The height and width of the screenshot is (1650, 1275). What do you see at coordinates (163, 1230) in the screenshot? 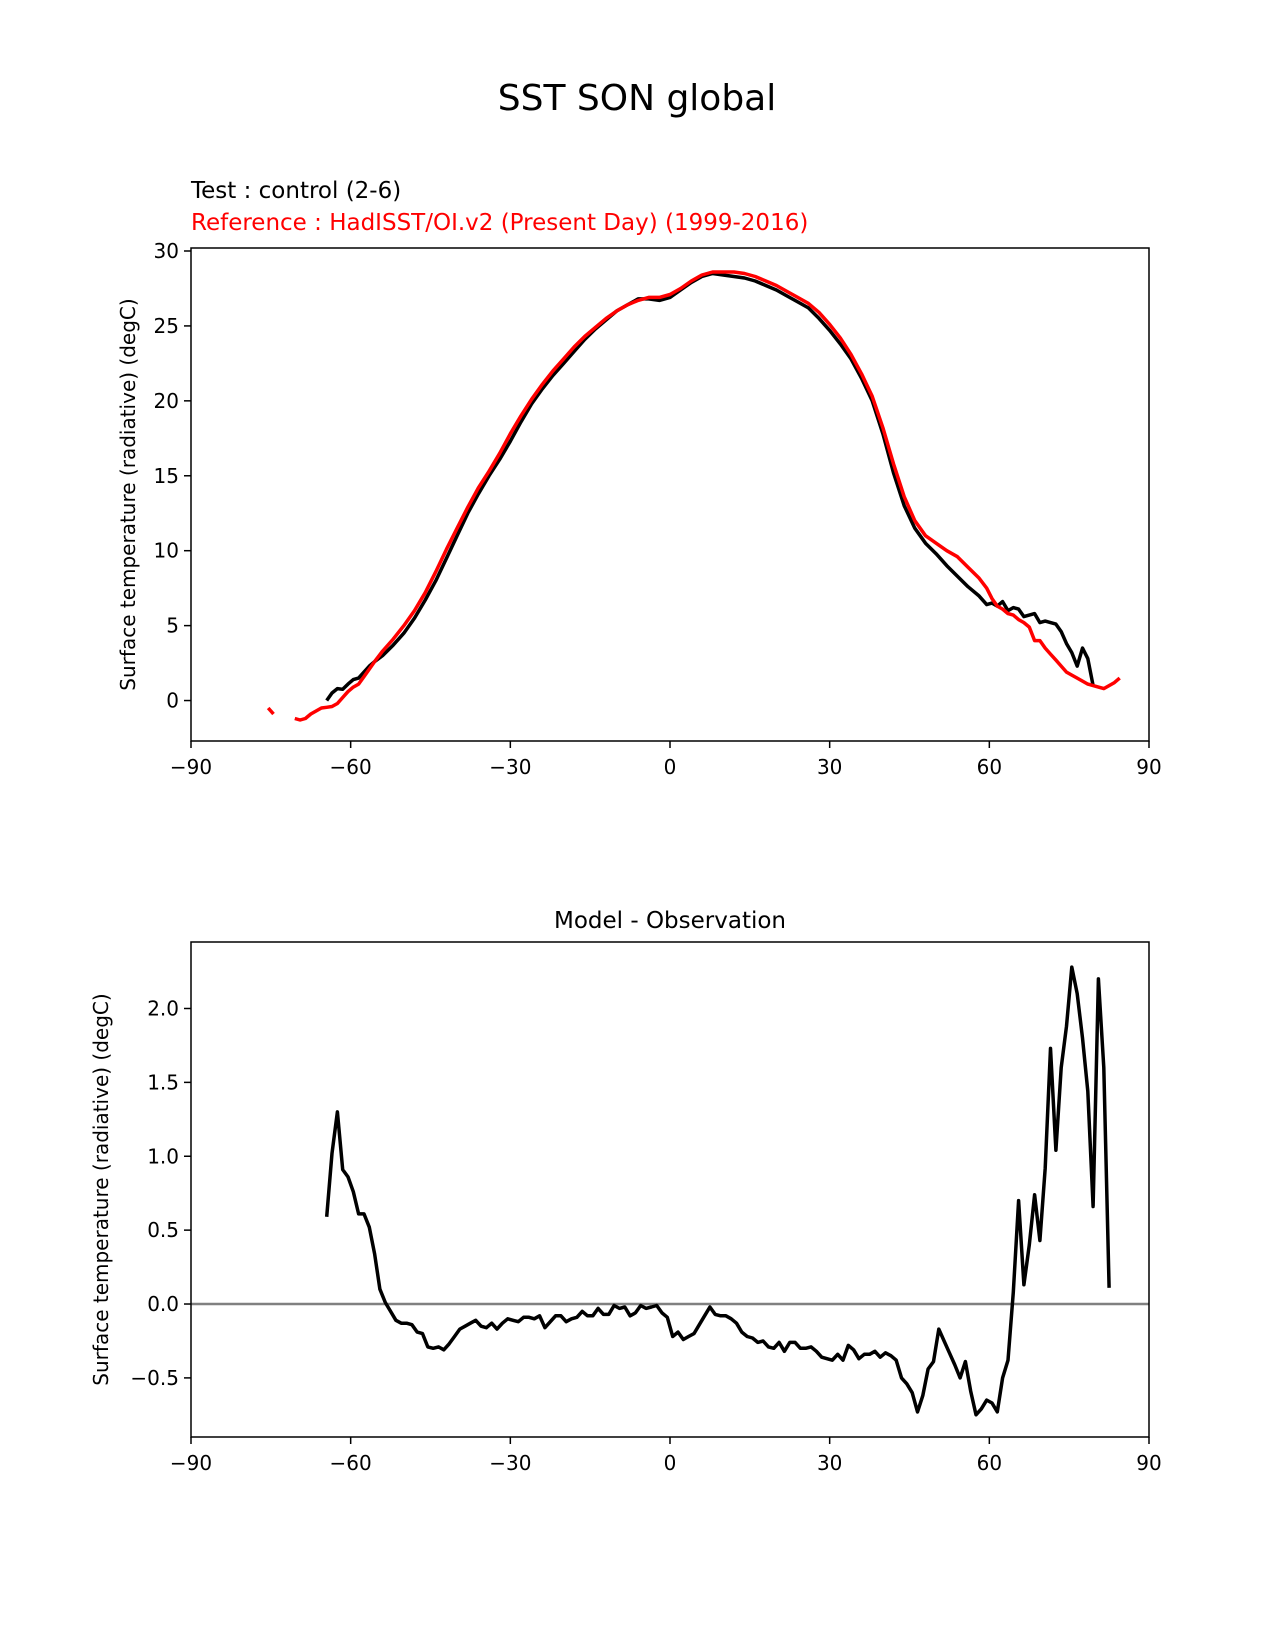
I see `bottom-chart-ytick-label: 0.5` at bounding box center [163, 1230].